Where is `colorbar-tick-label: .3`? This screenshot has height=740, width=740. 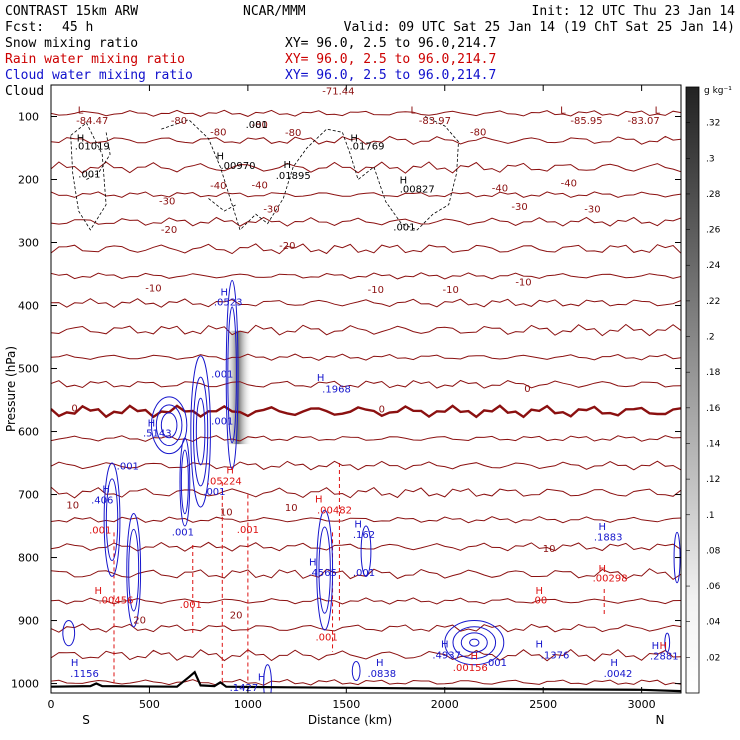 colorbar-tick-label: .3 is located at coordinates (710, 159).